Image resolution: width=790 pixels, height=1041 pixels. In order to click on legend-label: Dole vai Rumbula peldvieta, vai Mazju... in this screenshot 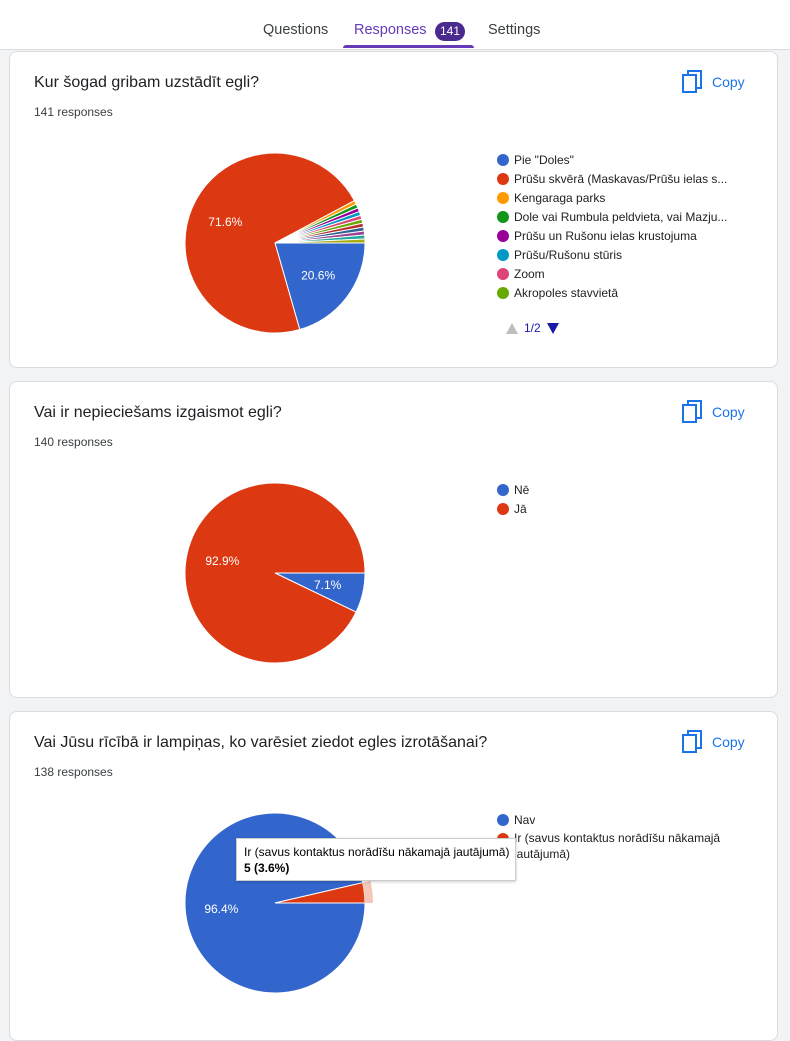, I will do `click(621, 217)`.